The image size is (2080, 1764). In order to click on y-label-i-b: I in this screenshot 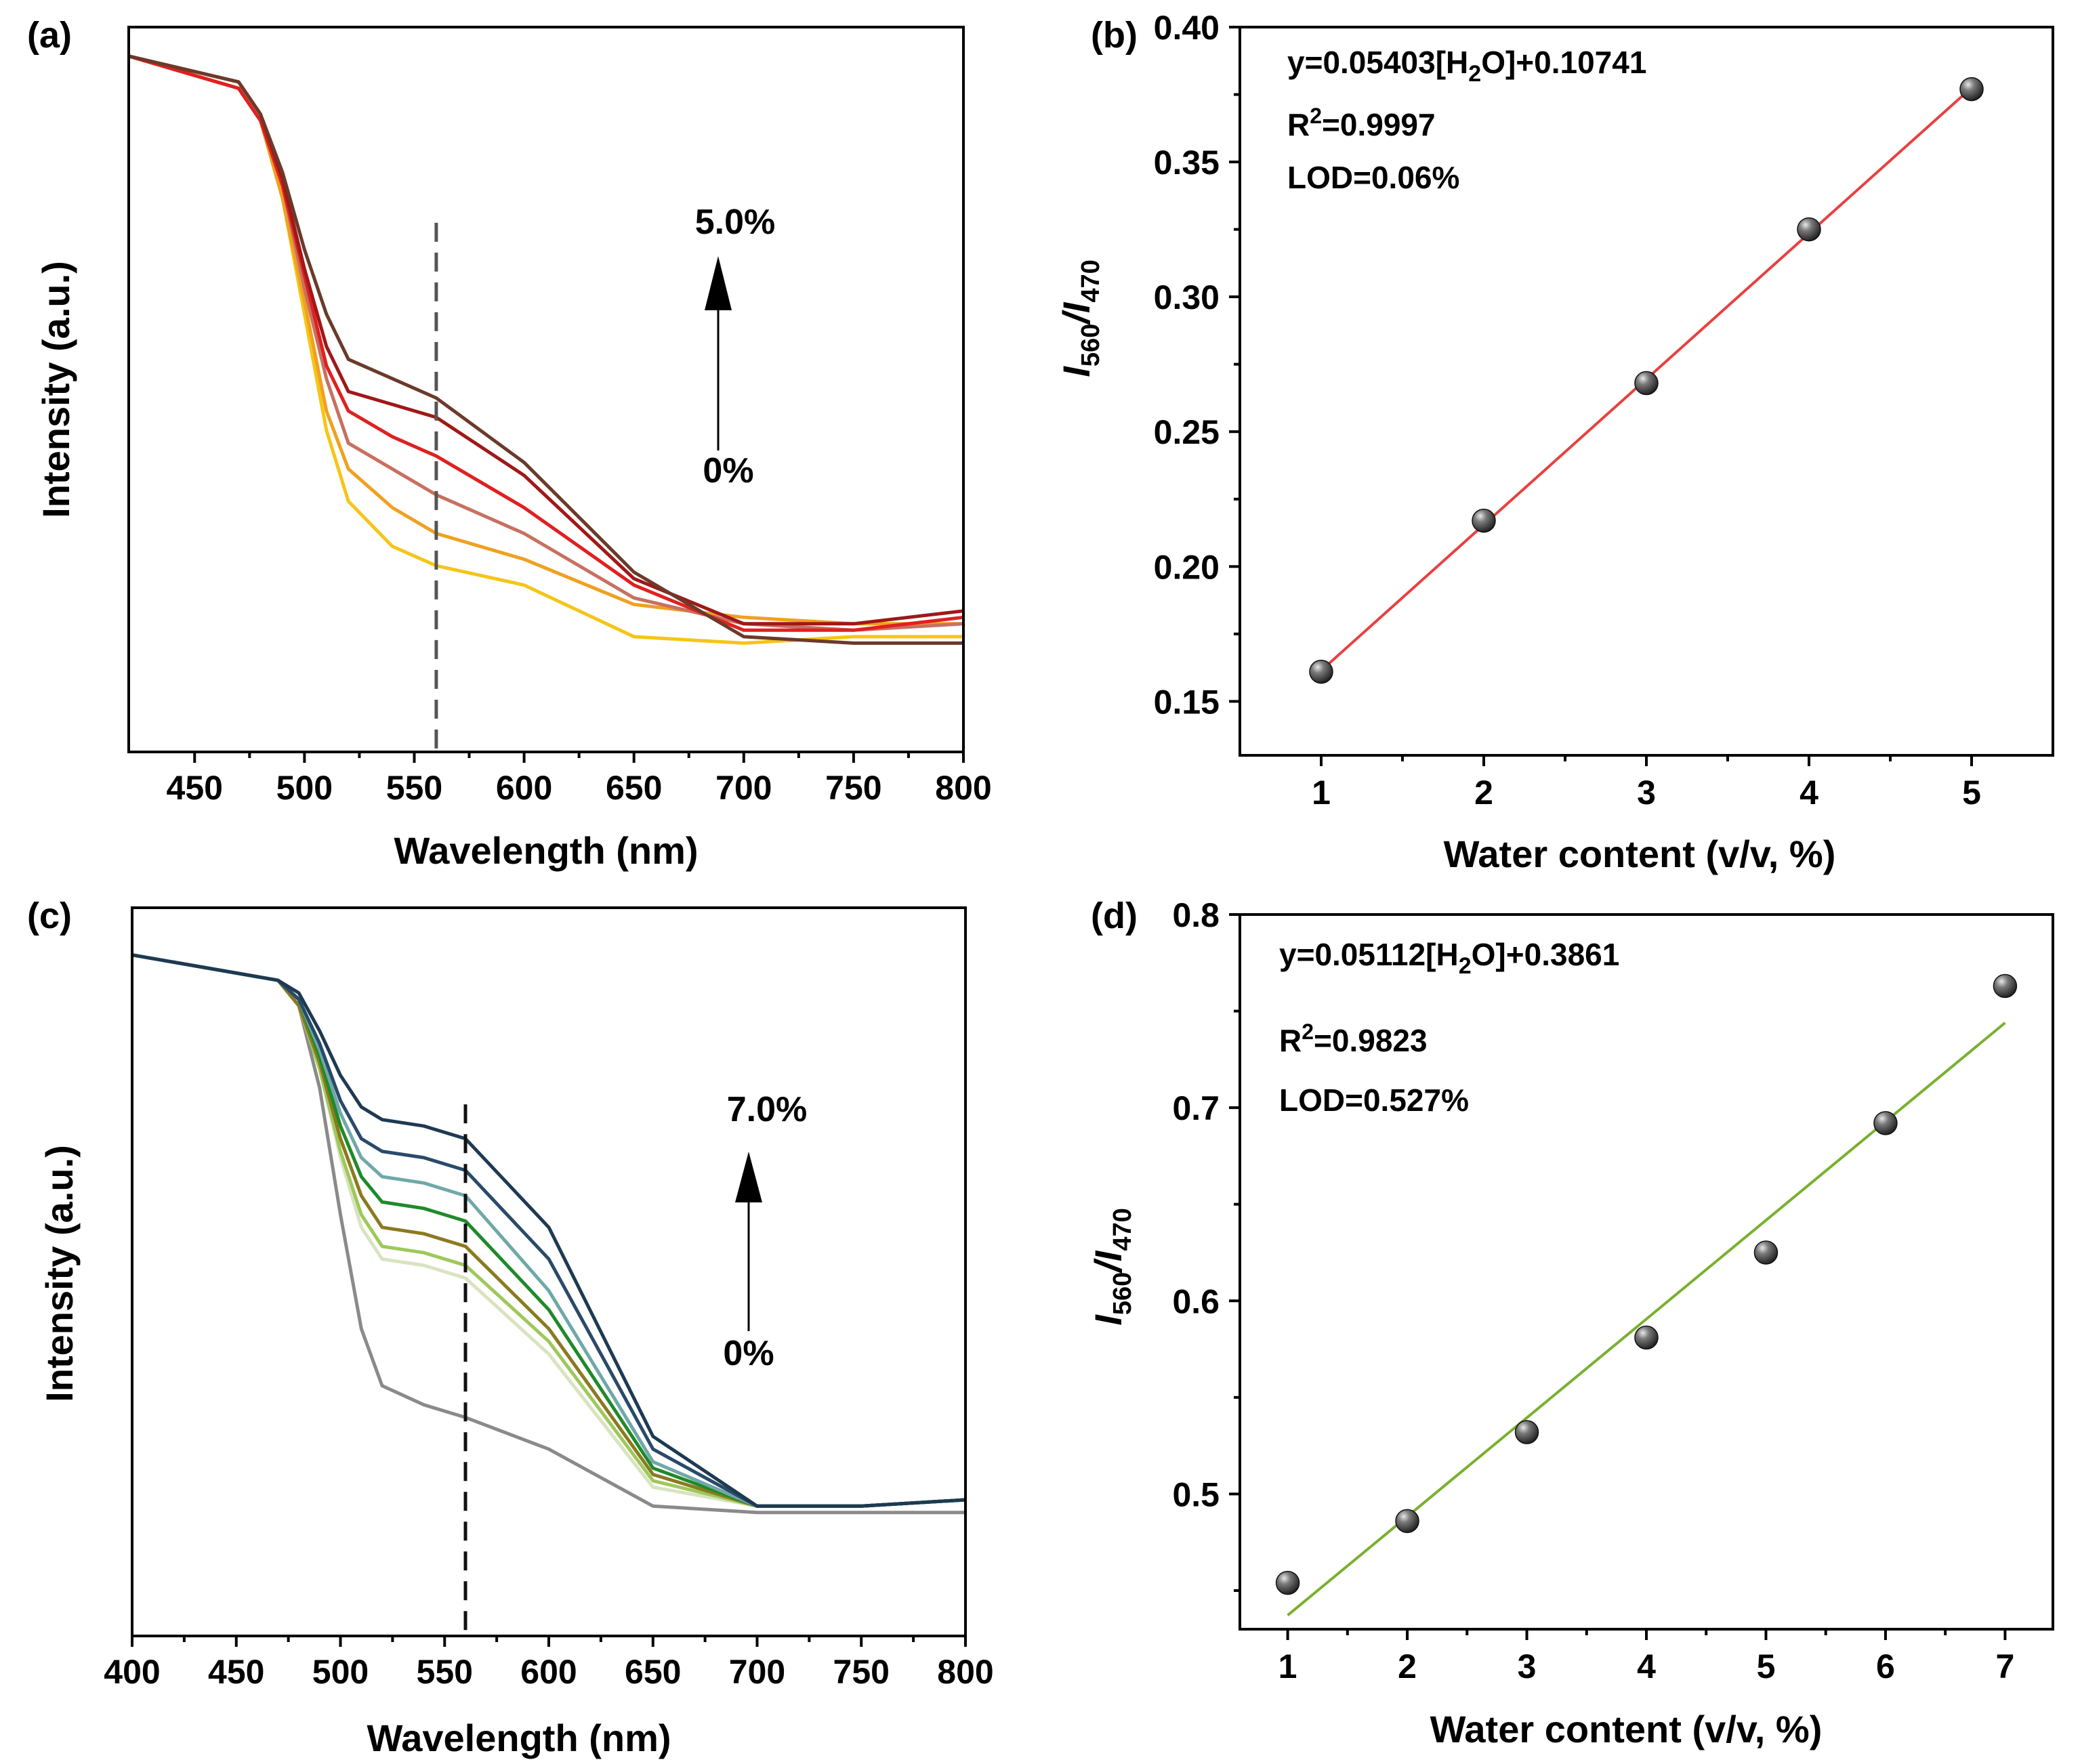, I will do `click(1076, 371)`.